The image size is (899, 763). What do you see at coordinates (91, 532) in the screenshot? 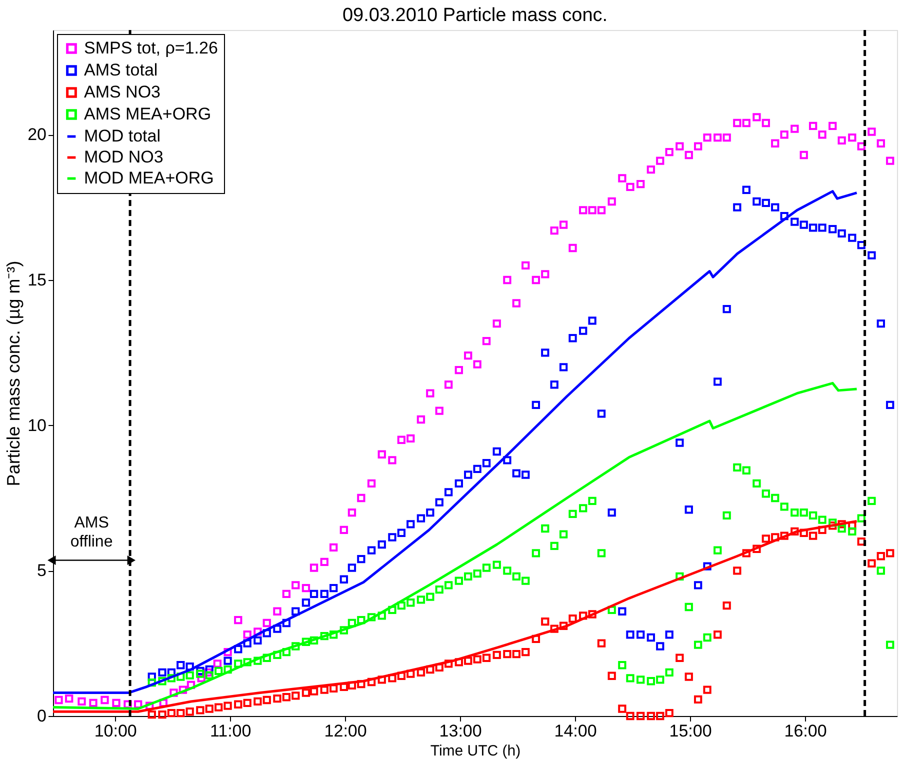
I see `annotation: AMS offline` at bounding box center [91, 532].